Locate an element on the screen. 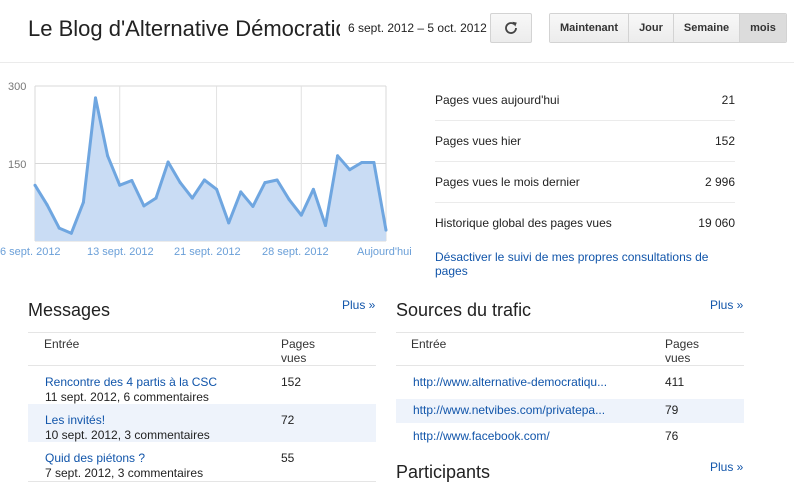 This screenshot has width=794, height=488. post-title-link: Rencontre des 4 partis à la CSC is located at coordinates (131, 382).